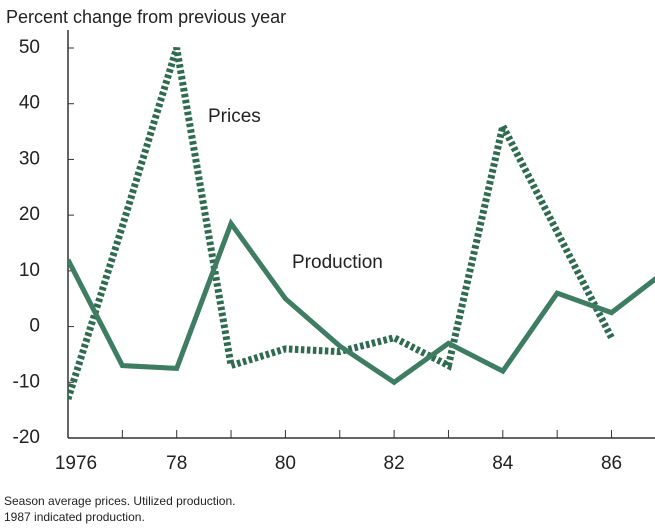 This screenshot has width=655, height=531. What do you see at coordinates (611, 463) in the screenshot?
I see `x-tick-label: 86` at bounding box center [611, 463].